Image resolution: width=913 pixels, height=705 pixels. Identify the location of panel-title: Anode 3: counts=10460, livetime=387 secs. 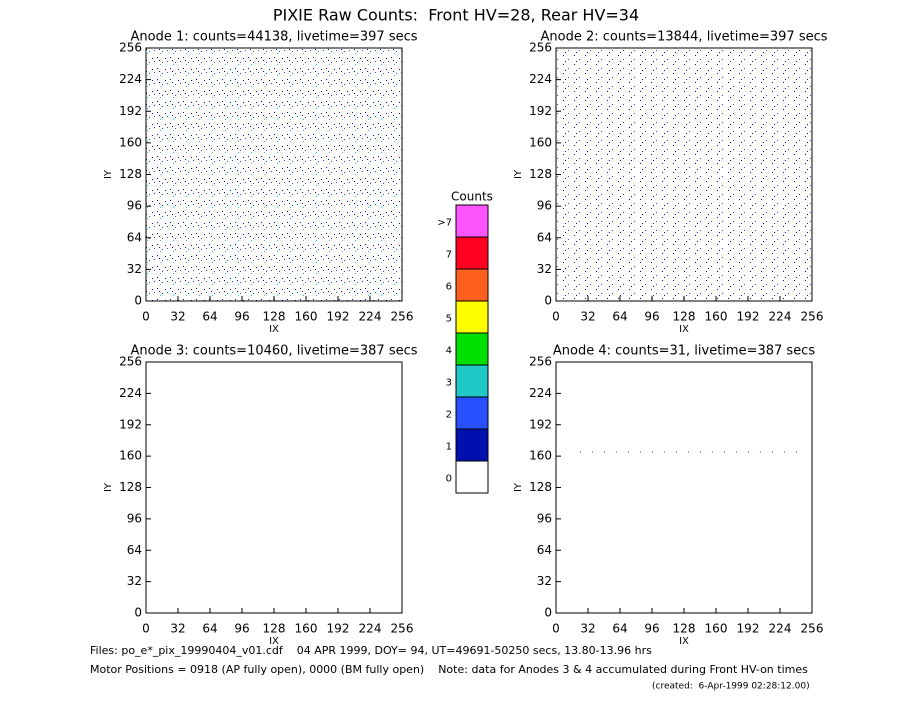
(273, 351).